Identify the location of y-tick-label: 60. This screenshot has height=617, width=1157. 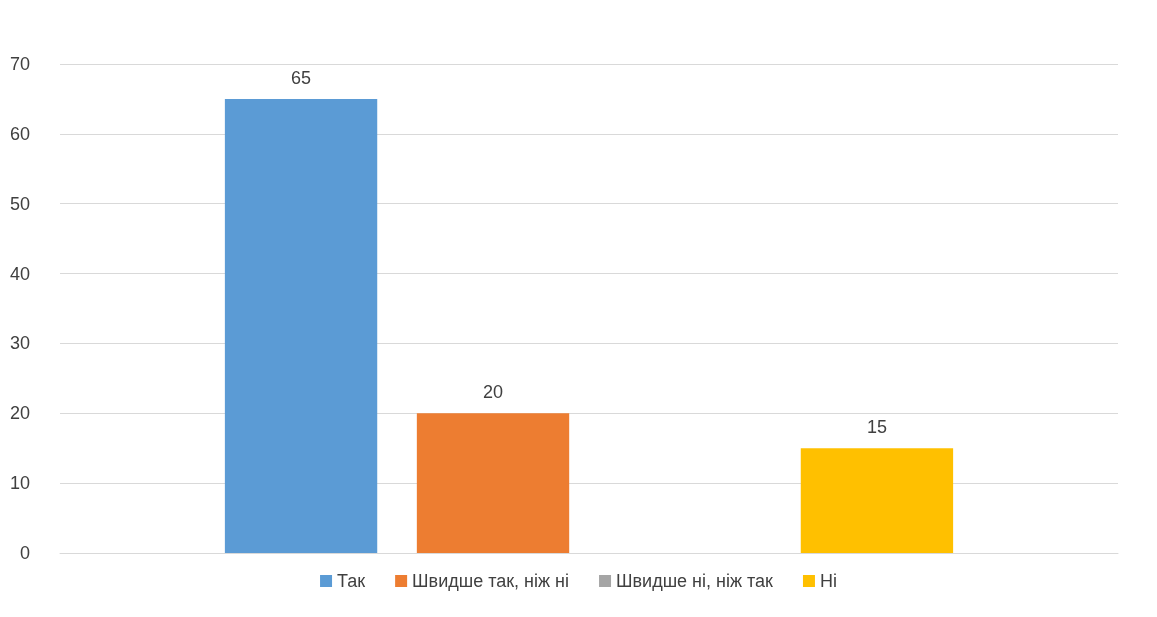
(19, 133).